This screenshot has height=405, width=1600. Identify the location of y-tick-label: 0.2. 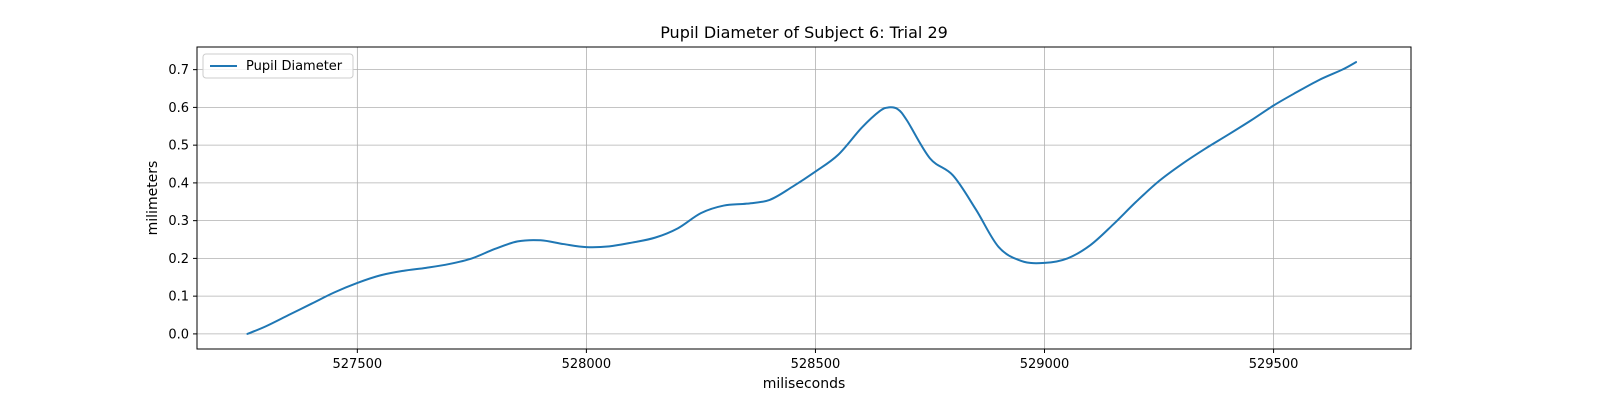
(178, 259).